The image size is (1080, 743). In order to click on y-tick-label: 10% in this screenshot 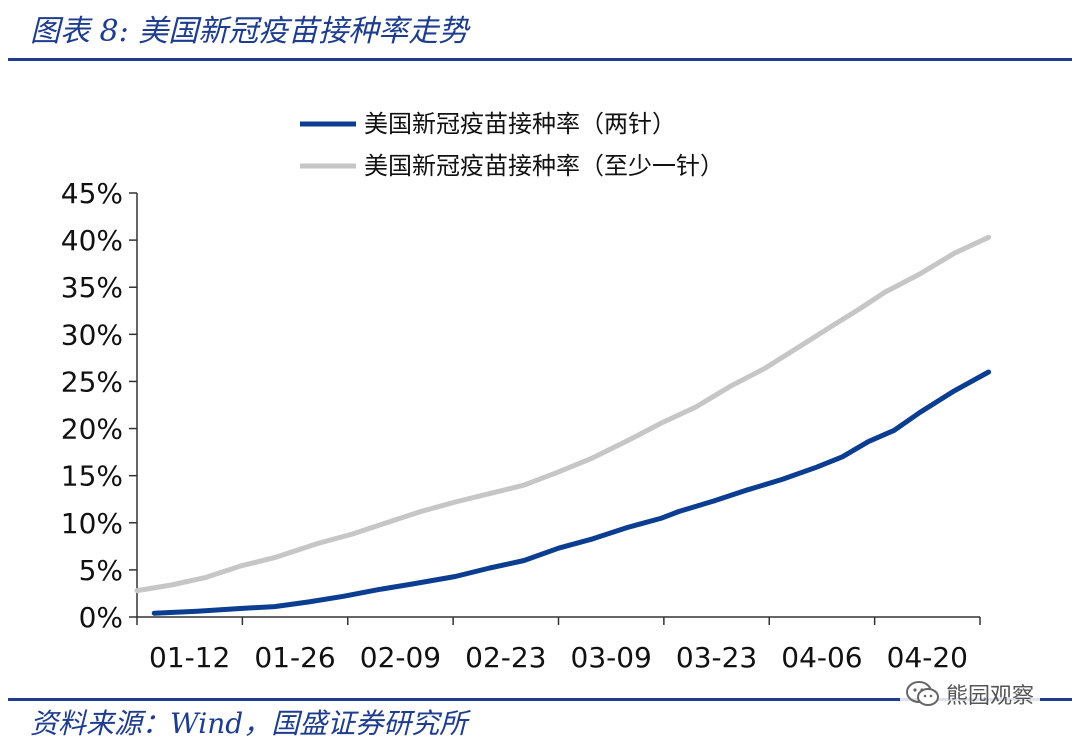, I will do `click(92, 523)`.